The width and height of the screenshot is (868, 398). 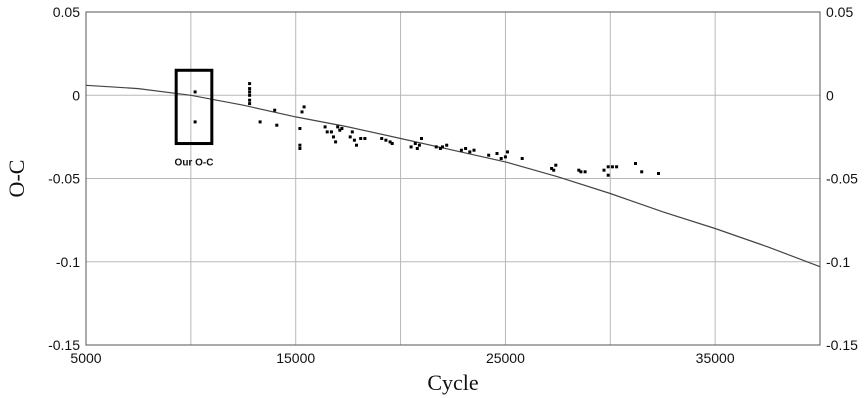 What do you see at coordinates (68, 262) in the screenshot?
I see `y-tick-label-left: -0.1` at bounding box center [68, 262].